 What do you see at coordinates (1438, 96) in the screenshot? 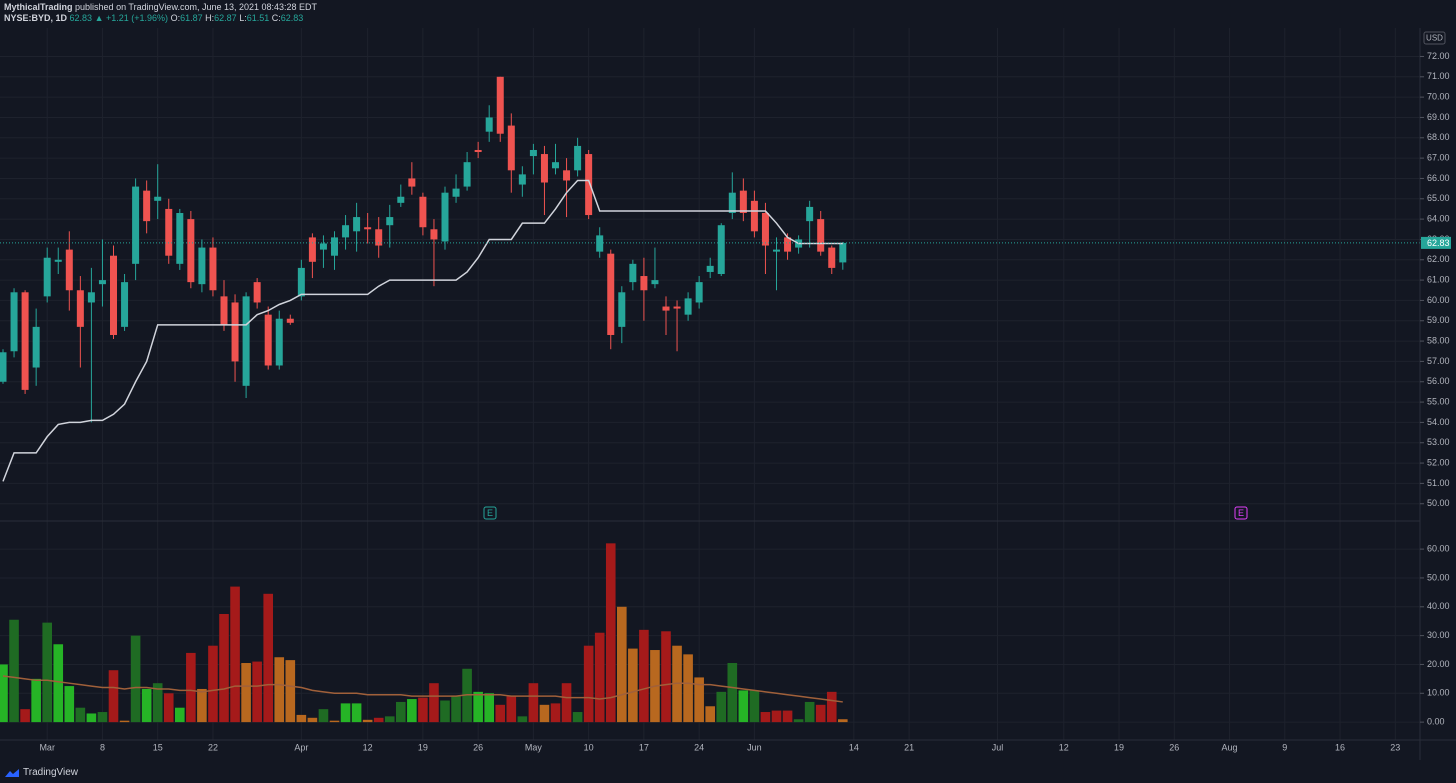
I see `y-tick-label: 70.00` at bounding box center [1438, 96].